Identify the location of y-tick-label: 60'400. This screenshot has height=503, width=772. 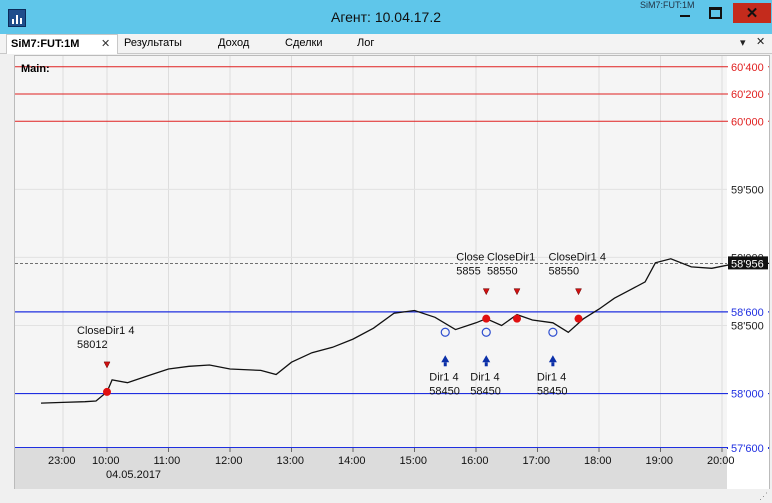
(747, 68).